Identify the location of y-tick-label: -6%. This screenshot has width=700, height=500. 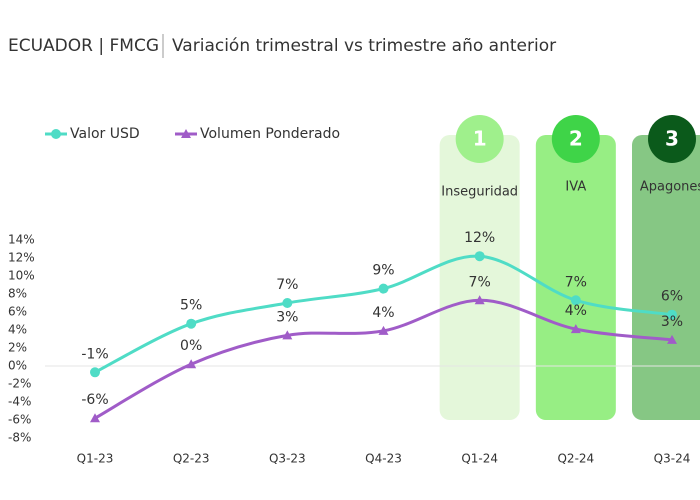
(19, 420).